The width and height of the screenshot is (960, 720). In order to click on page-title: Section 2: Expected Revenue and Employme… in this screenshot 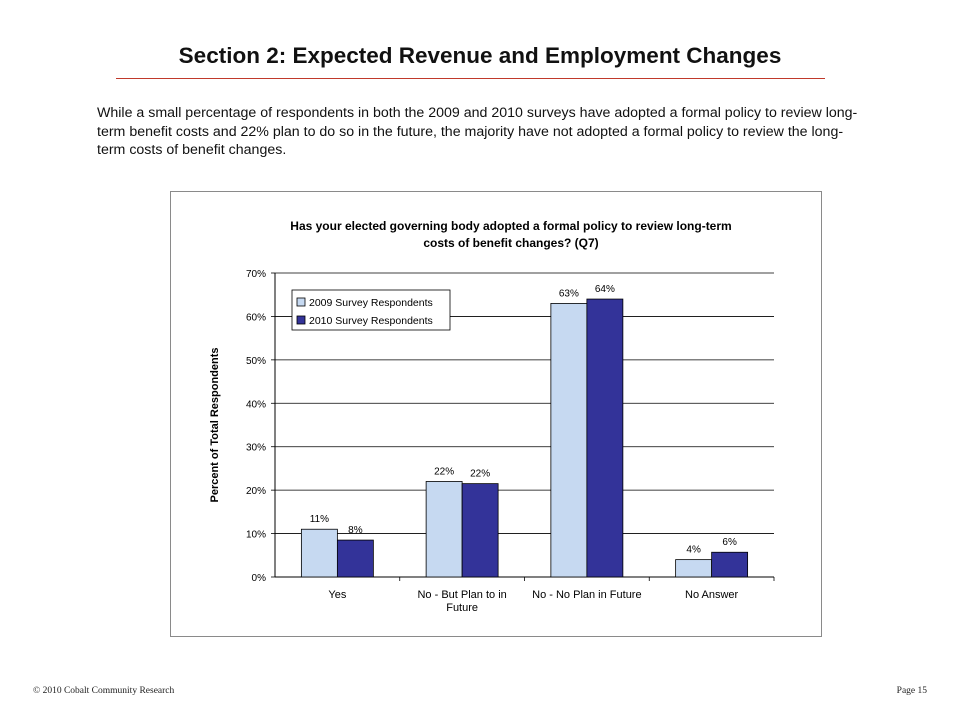, I will do `click(480, 55)`.